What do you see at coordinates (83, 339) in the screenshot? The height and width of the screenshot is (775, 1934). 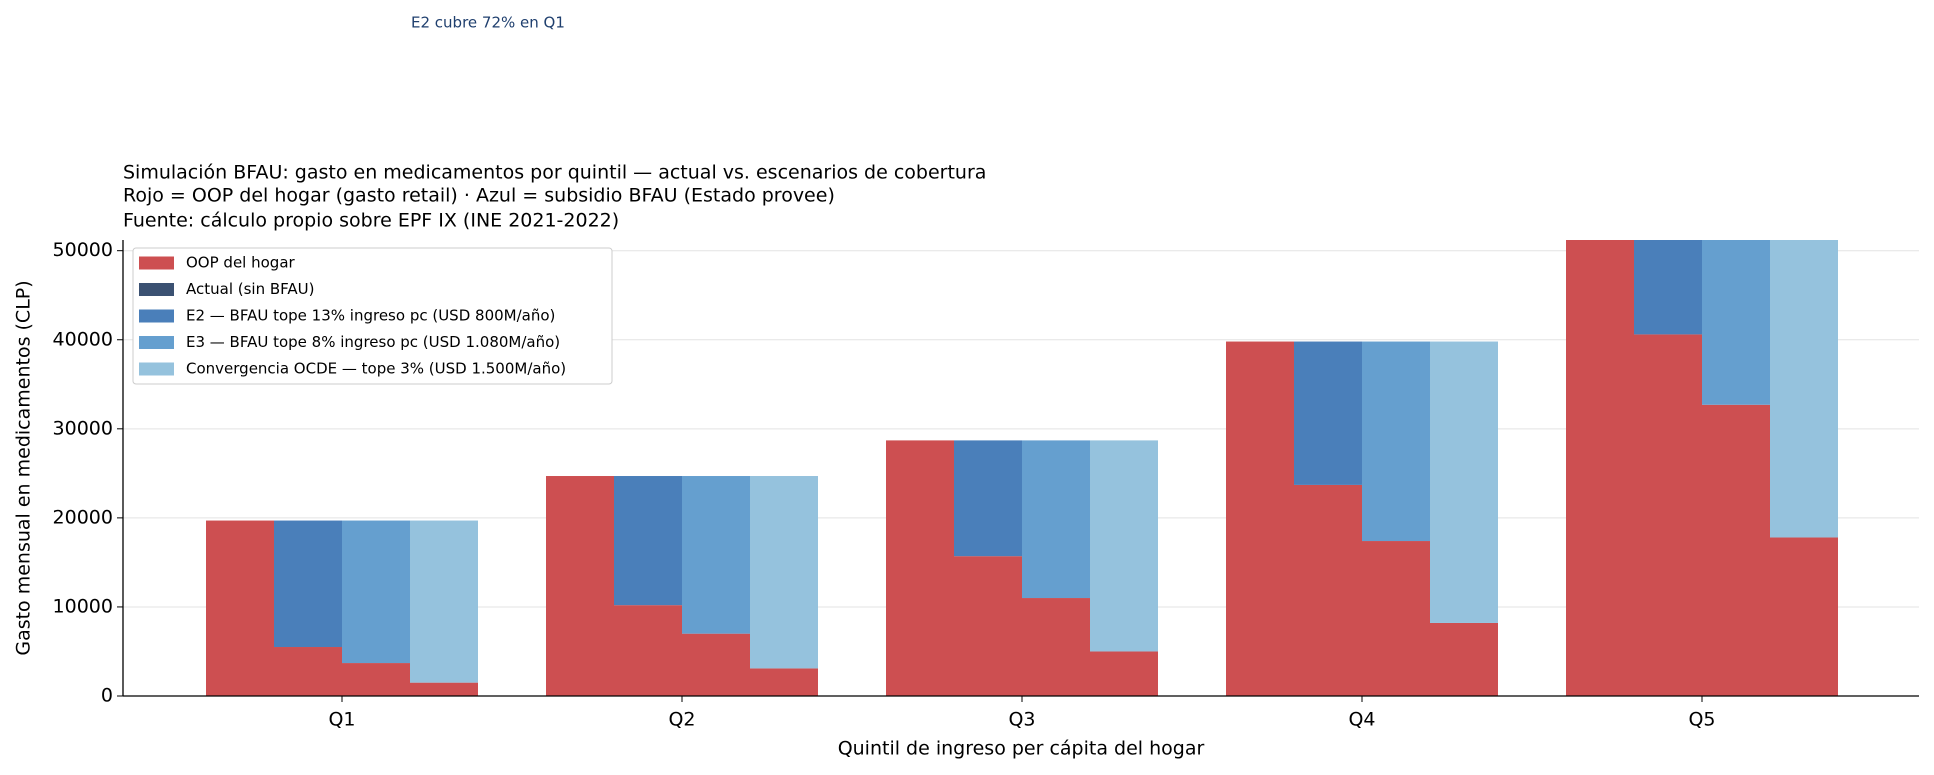 I see `y-tick-label: 40000` at bounding box center [83, 339].